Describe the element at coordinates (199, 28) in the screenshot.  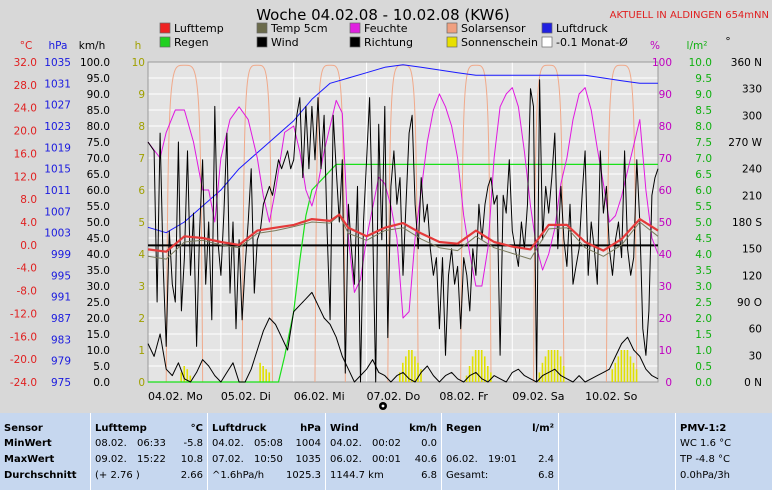
I see `legend-label-lufttemp: Lufttemp` at that location.